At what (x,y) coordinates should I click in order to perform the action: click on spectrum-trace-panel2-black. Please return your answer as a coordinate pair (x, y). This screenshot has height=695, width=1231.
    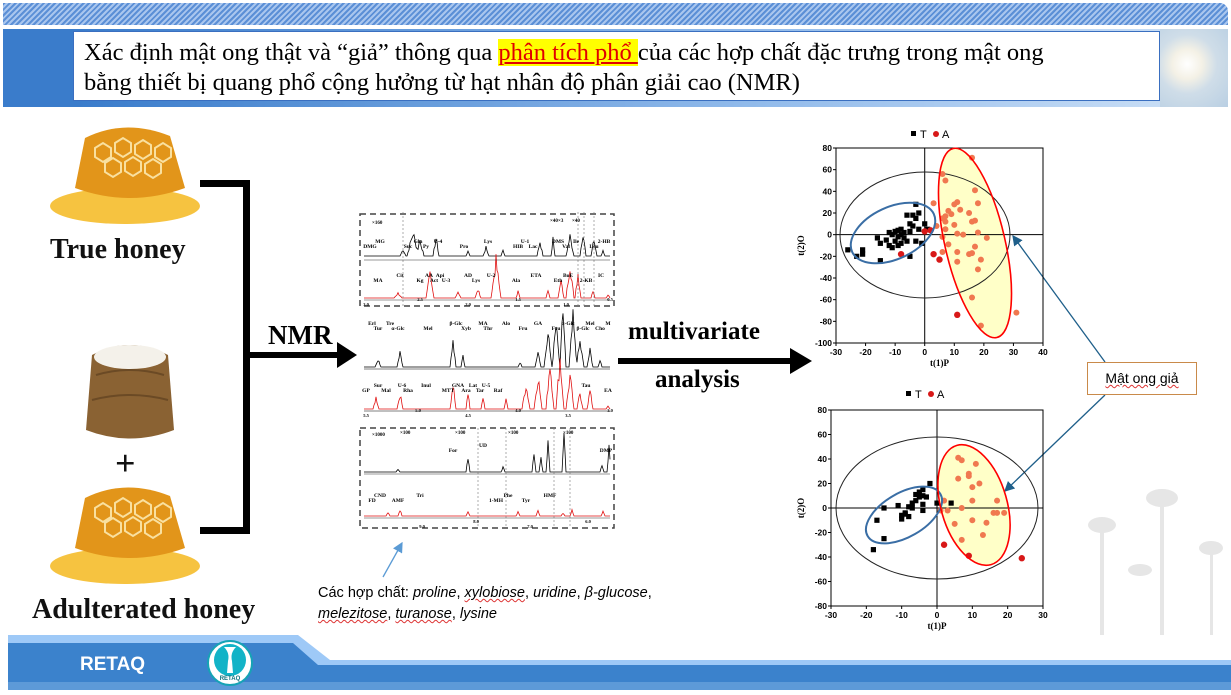
    Looking at the image, I should click on (487, 338).